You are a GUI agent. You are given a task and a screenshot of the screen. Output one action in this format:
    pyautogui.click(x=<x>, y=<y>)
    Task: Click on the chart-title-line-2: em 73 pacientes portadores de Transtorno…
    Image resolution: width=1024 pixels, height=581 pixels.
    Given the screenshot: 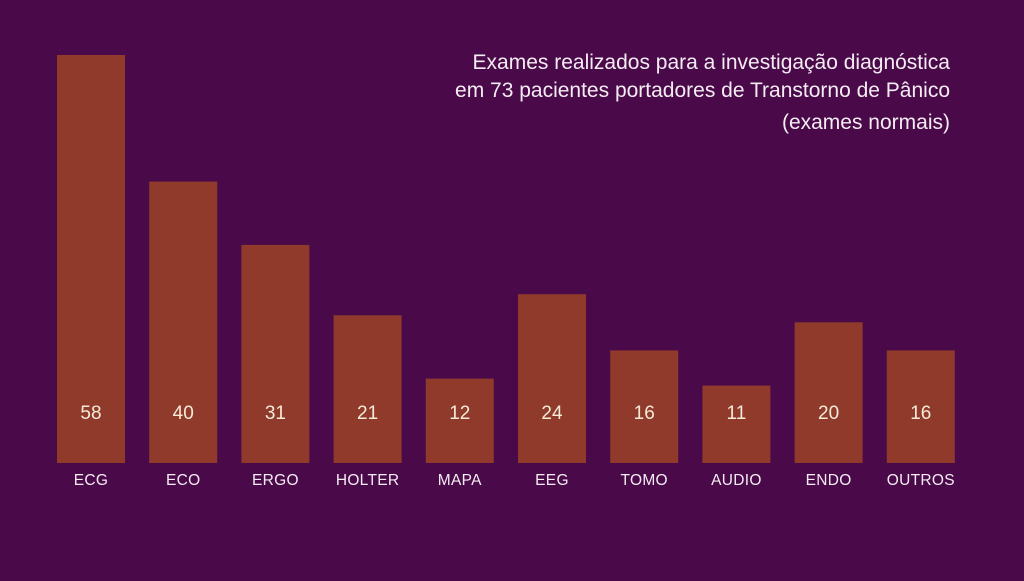 What is the action you would take?
    pyautogui.click(x=702, y=90)
    